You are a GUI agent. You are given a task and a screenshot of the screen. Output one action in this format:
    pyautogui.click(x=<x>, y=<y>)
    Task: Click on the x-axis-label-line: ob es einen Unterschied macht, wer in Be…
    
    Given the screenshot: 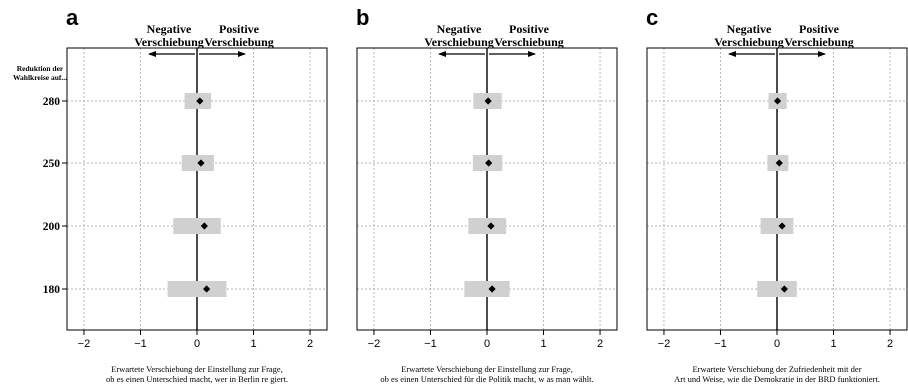 What is the action you would take?
    pyautogui.click(x=197, y=379)
    